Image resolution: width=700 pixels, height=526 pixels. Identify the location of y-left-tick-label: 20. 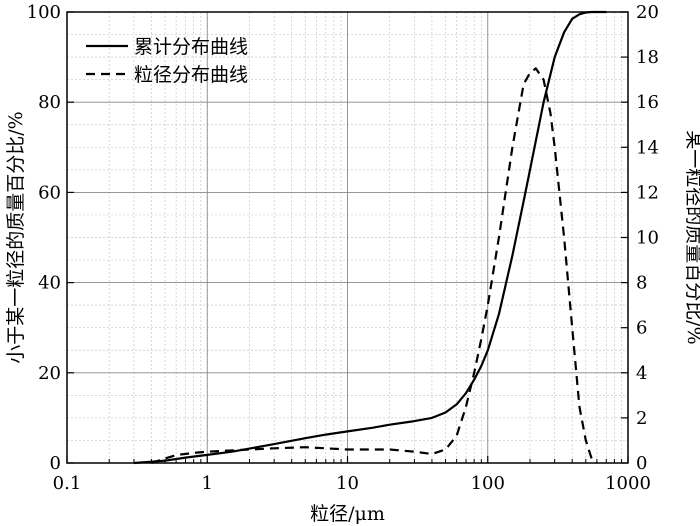
(49, 373).